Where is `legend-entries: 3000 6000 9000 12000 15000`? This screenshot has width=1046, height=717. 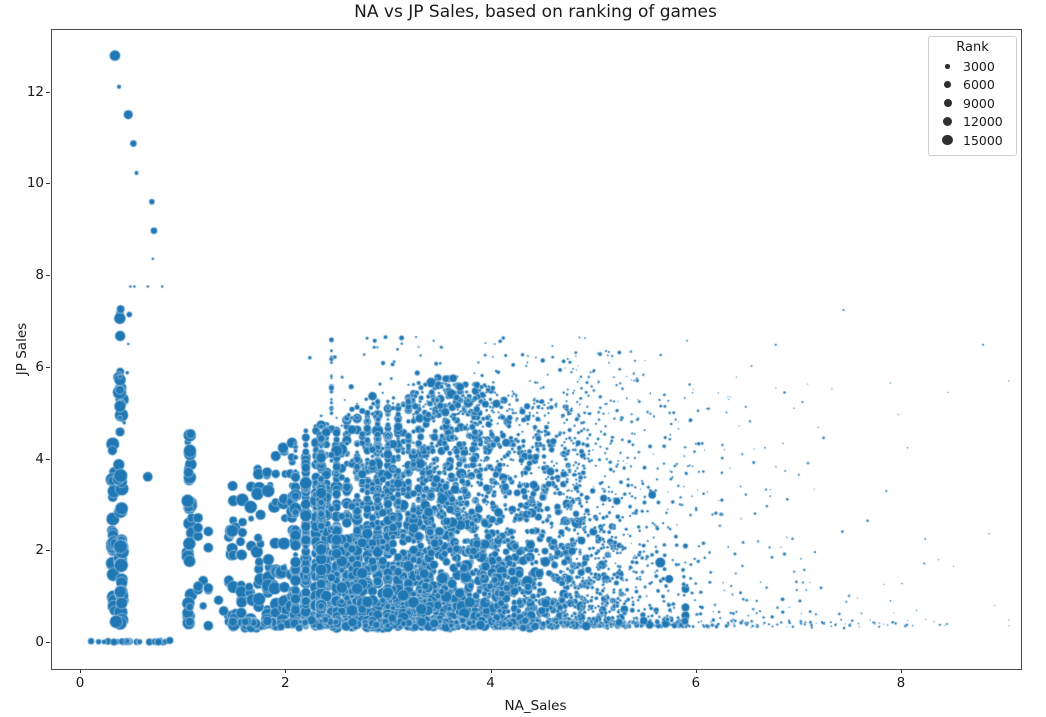 legend-entries: 3000 6000 9000 12000 15000 is located at coordinates (972, 103).